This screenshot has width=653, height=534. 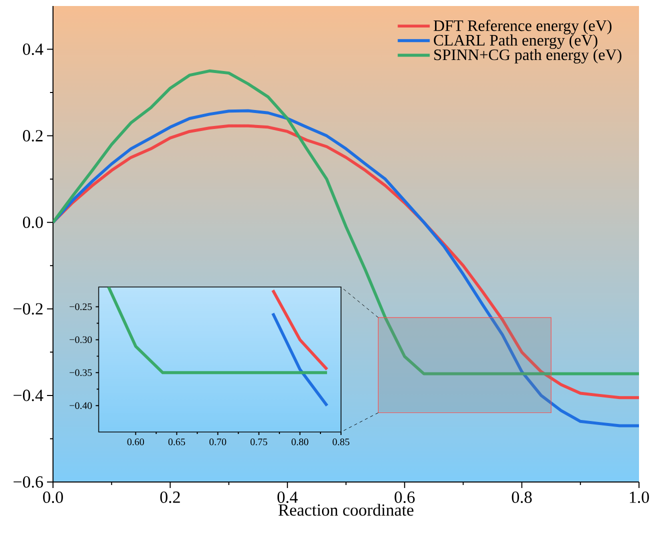 I want to click on x-tick-label: 0.2, so click(x=170, y=497).